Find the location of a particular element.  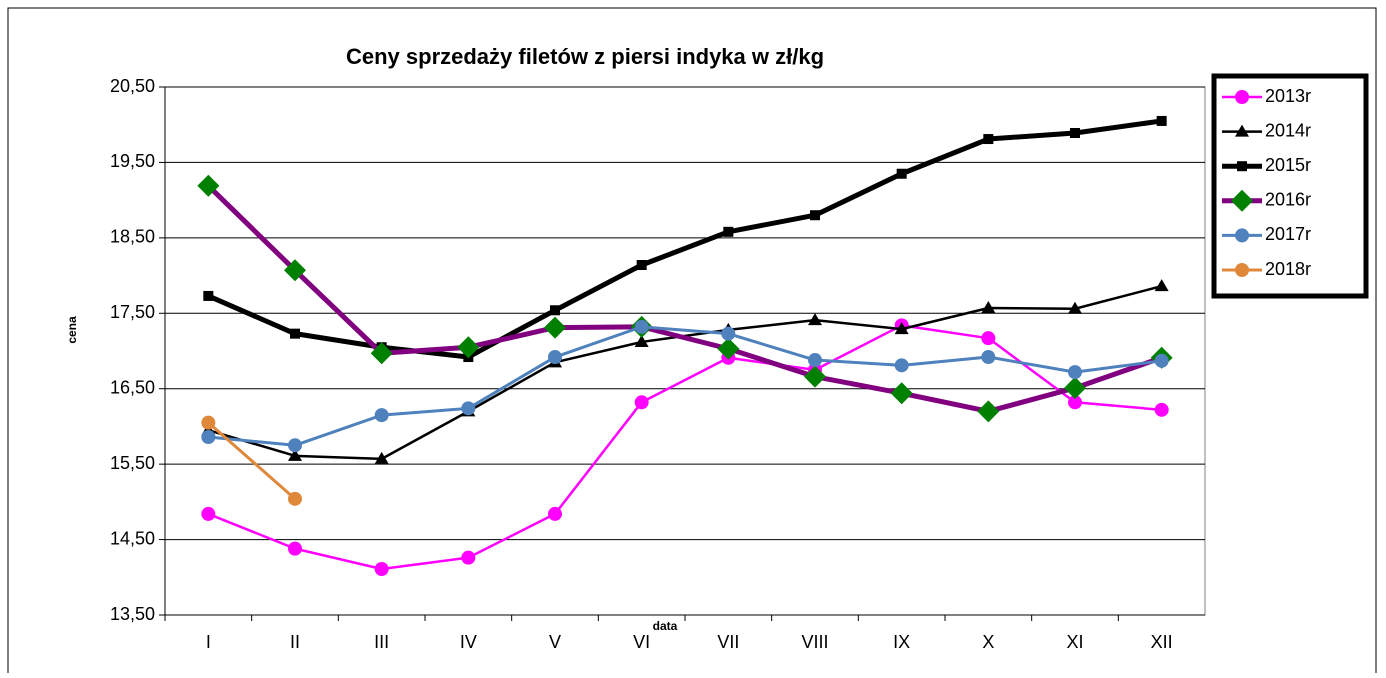

y-tick-label: 15,50 is located at coordinates (132, 463).